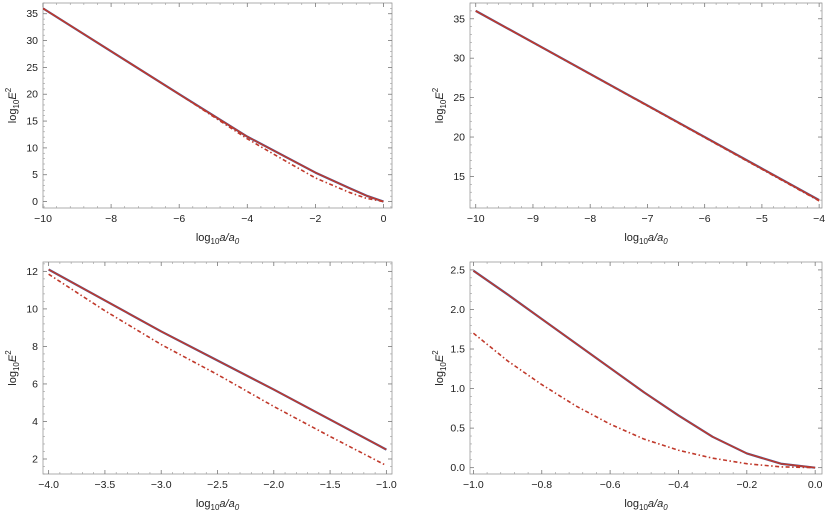  I want to click on y-tick-label: 6, so click(35, 384).